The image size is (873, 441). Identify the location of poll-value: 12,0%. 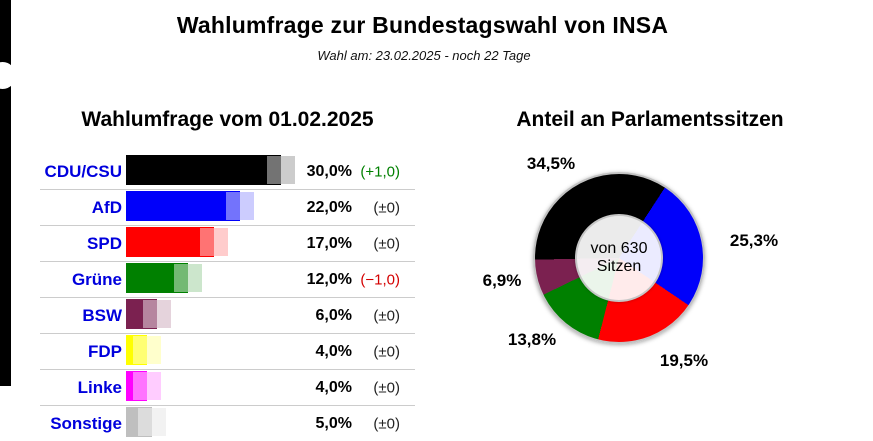
(329, 279).